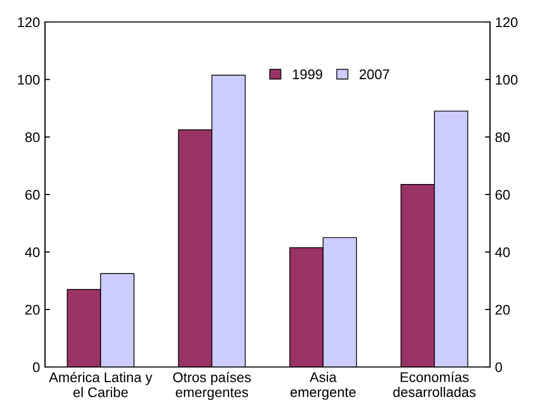 The width and height of the screenshot is (535, 410). Describe the element at coordinates (212, 386) in the screenshot. I see `x-tick-label: Otros países emergentes` at that location.